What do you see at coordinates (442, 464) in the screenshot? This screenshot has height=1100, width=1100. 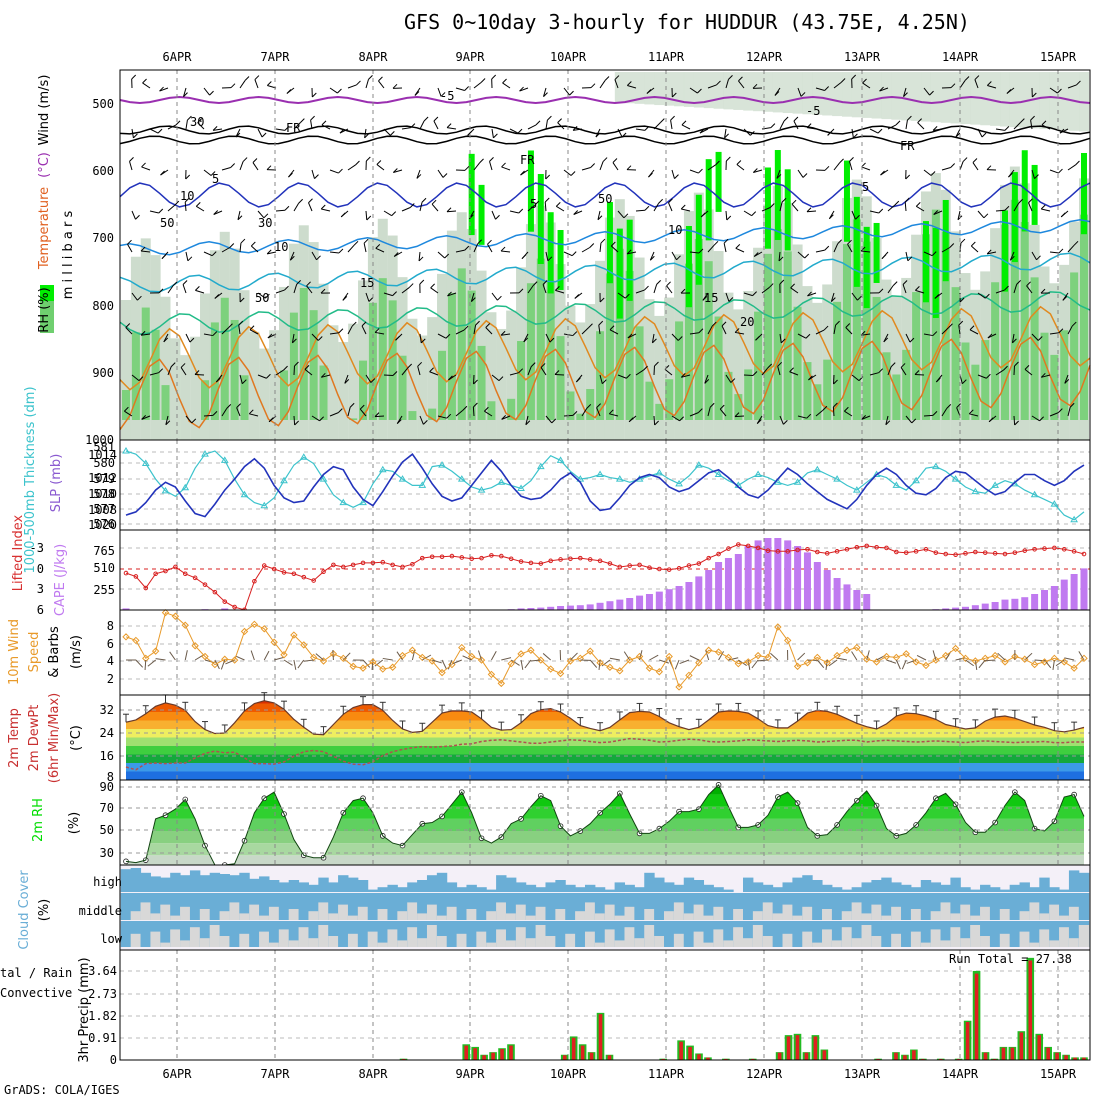 I see `thickness-point` at bounding box center [442, 464].